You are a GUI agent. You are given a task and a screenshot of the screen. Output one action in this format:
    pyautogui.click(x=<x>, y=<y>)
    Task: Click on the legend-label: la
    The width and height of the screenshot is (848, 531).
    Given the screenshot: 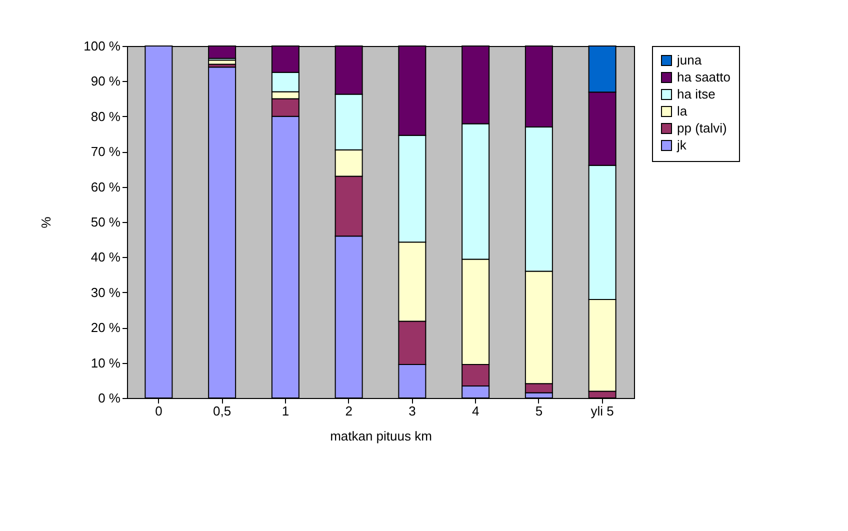 What is the action you would take?
    pyautogui.click(x=682, y=111)
    